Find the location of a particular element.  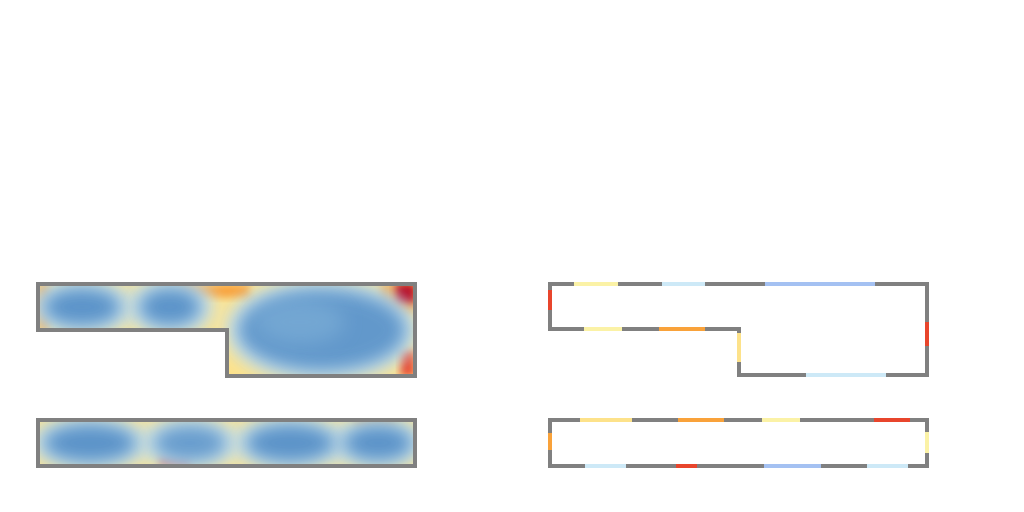

upper-room-wall is located at coordinates (226, 330).